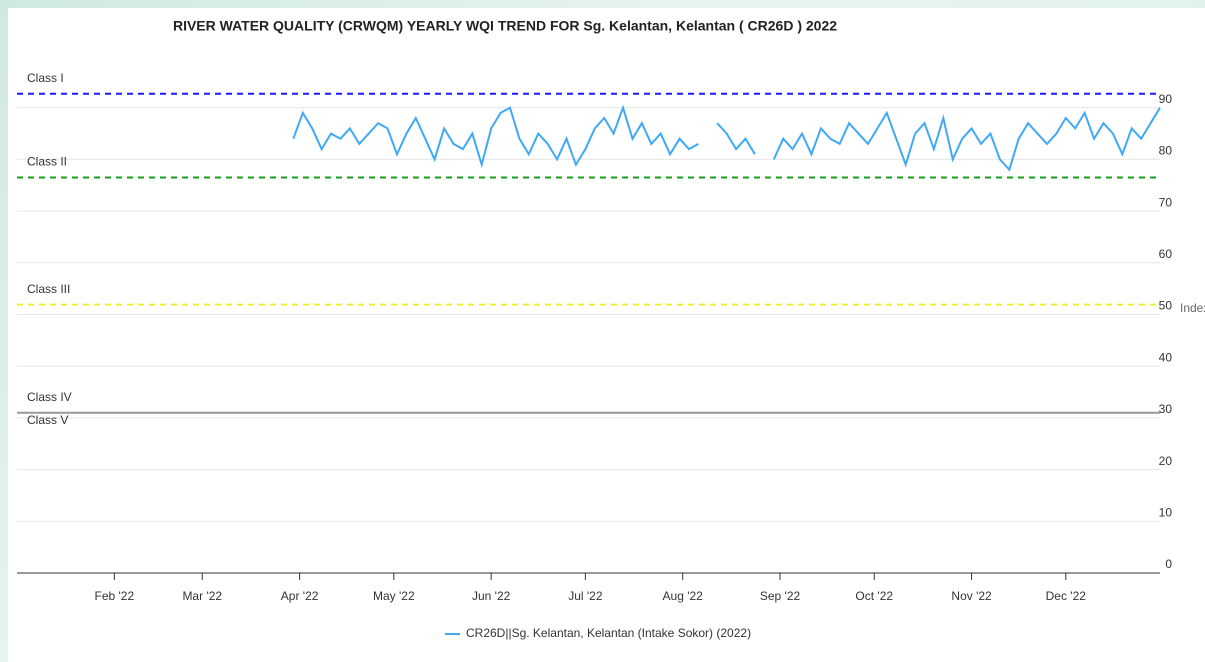  Describe the element at coordinates (585, 596) in the screenshot. I see `x-tick-label: Jul '22` at that location.